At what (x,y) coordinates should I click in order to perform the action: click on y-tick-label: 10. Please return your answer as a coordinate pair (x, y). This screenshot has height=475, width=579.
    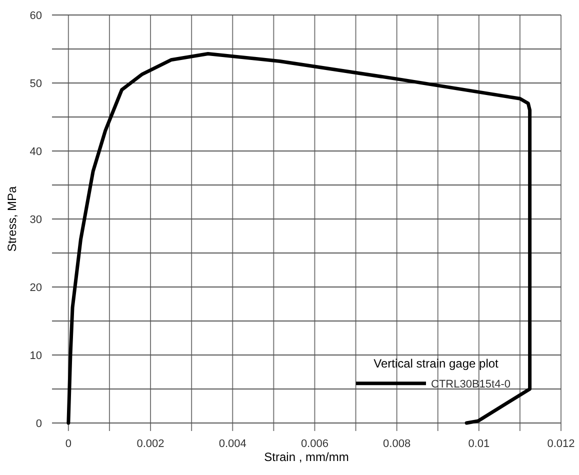
    Looking at the image, I should click on (36, 356).